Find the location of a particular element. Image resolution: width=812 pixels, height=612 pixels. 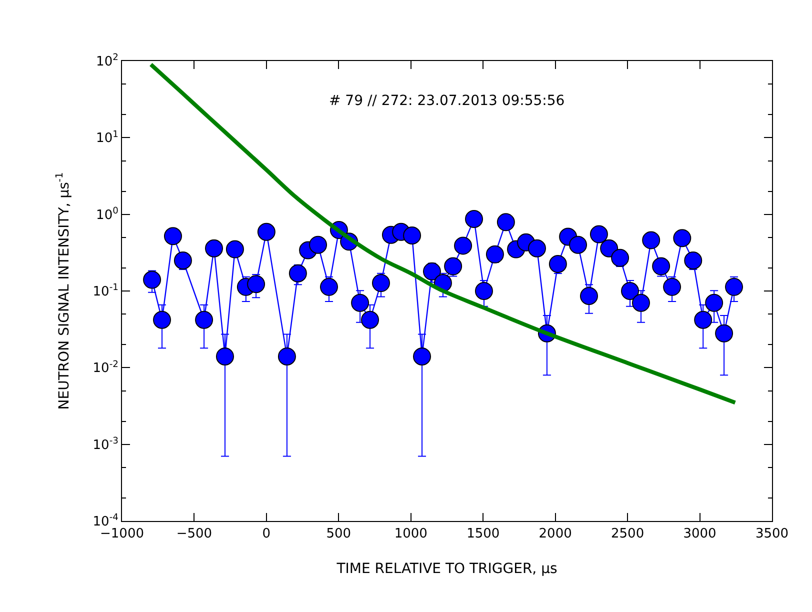

x-tick-label: 2000 is located at coordinates (555, 534).